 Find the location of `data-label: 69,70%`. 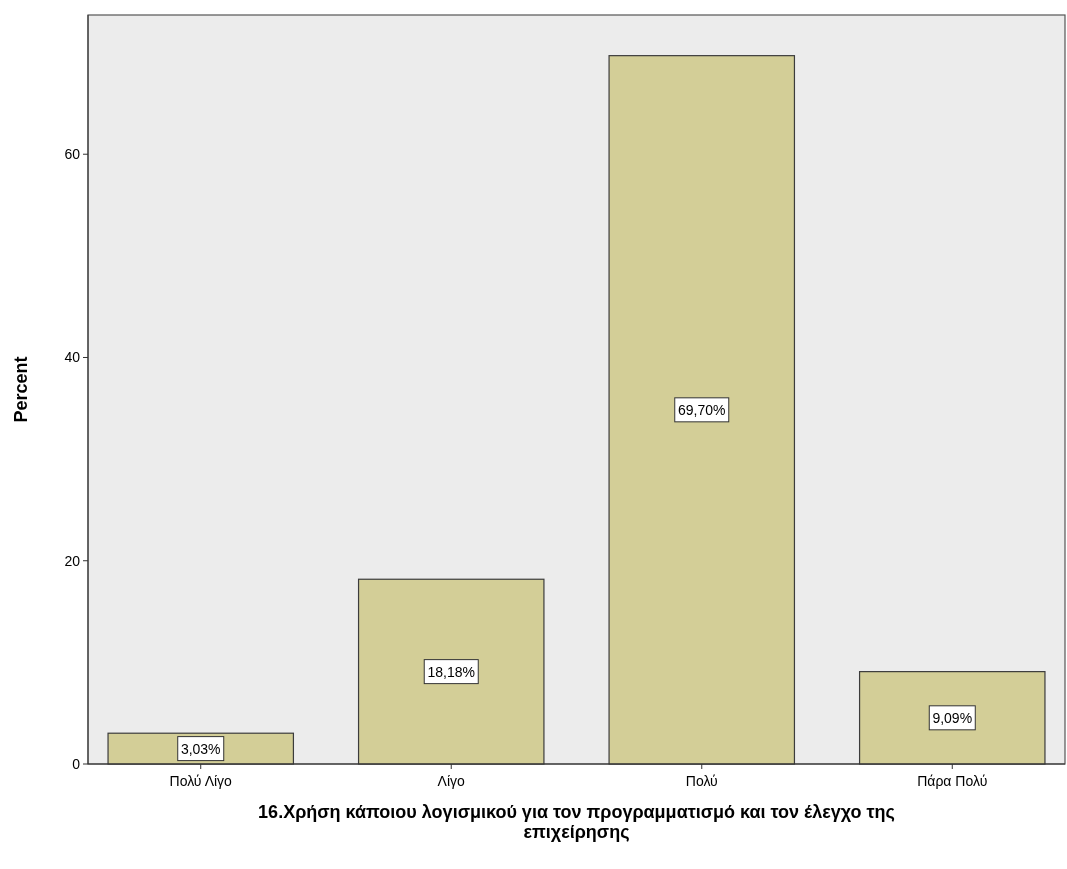

data-label: 69,70% is located at coordinates (702, 409).